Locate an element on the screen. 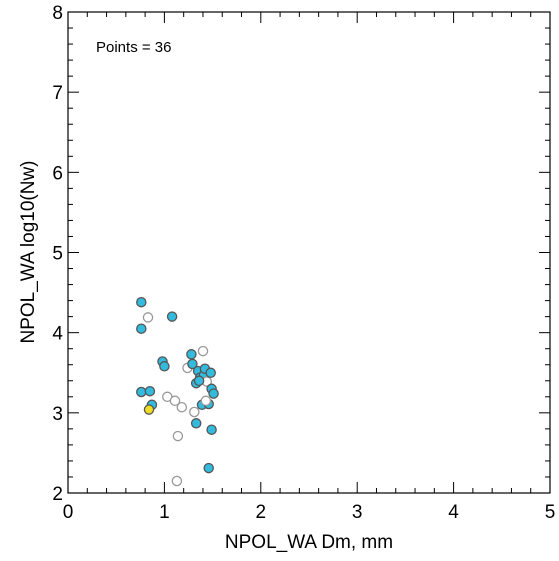  y-axis-label: NPOL_WA log10(Nw) is located at coordinates (28, 251).